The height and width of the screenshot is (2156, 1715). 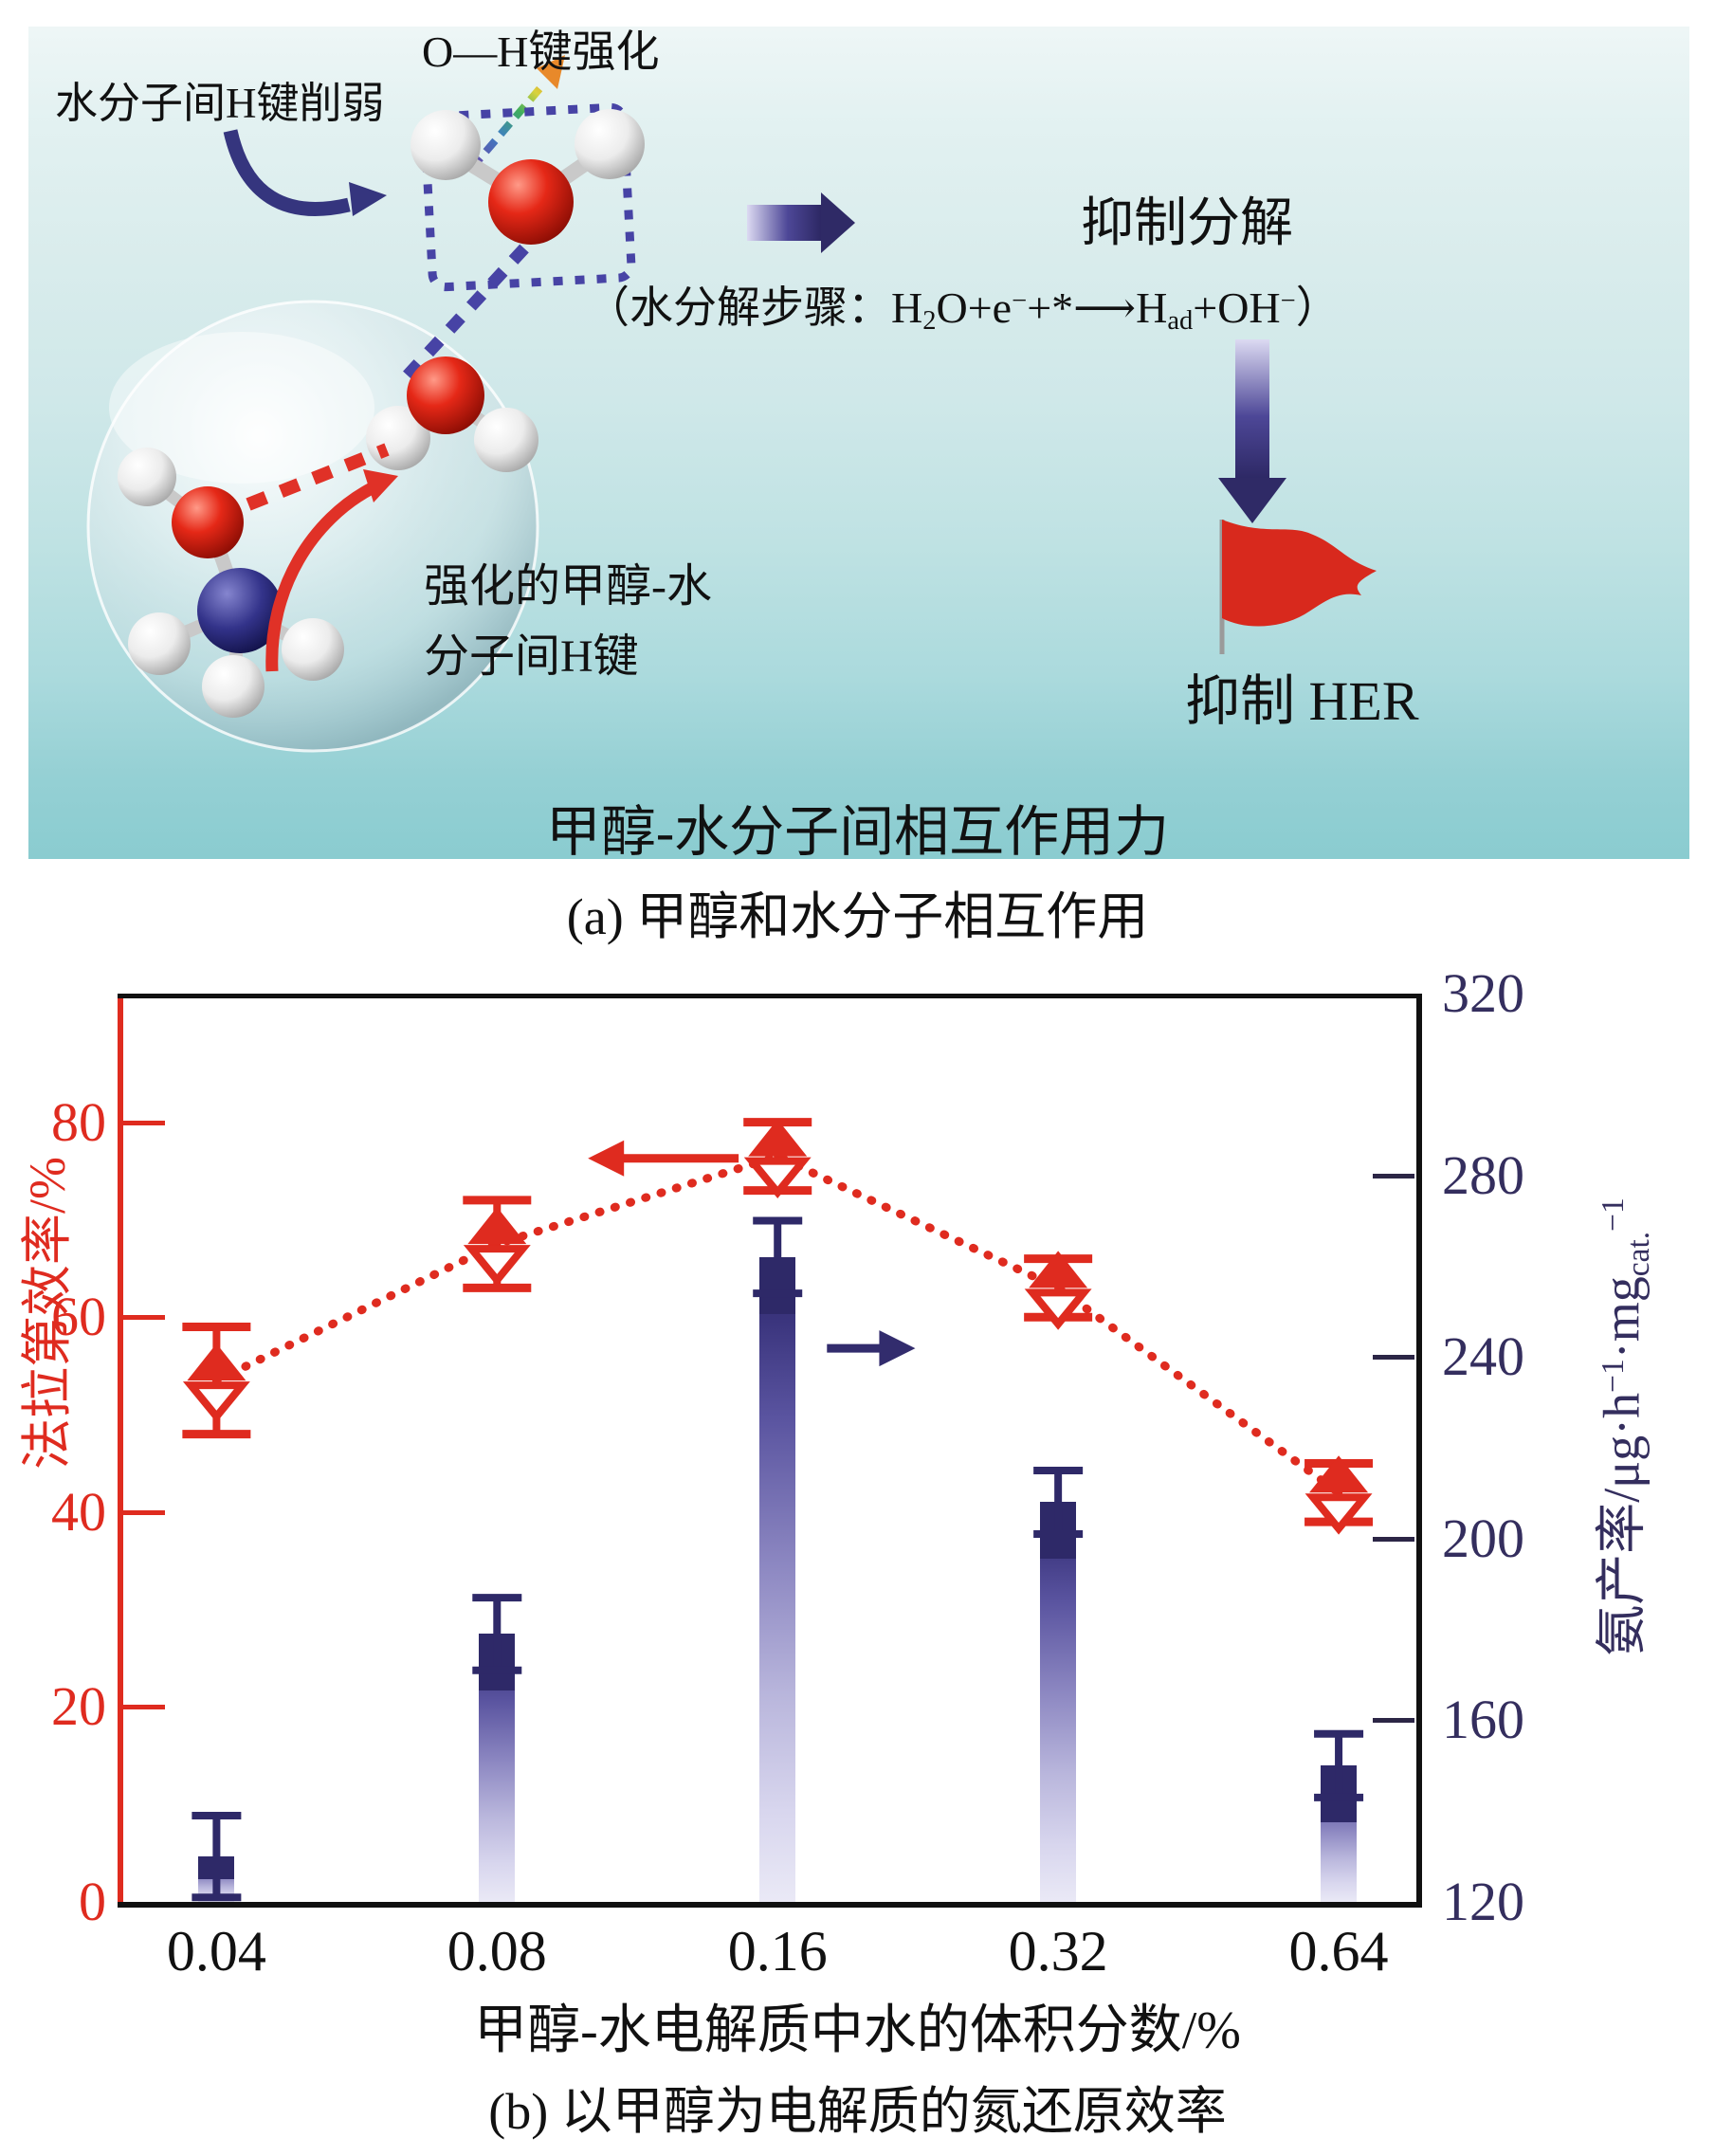 I want to click on curved-blue-arrow-icon, so click(x=305, y=172).